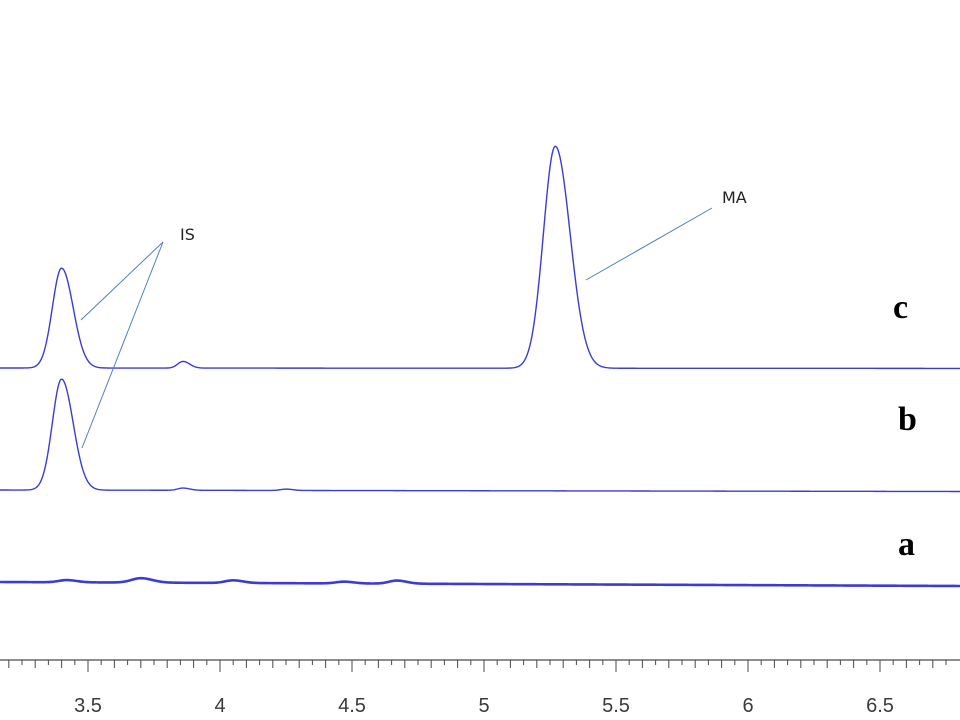  I want to click on ma-annotation-label: MA, so click(734, 197).